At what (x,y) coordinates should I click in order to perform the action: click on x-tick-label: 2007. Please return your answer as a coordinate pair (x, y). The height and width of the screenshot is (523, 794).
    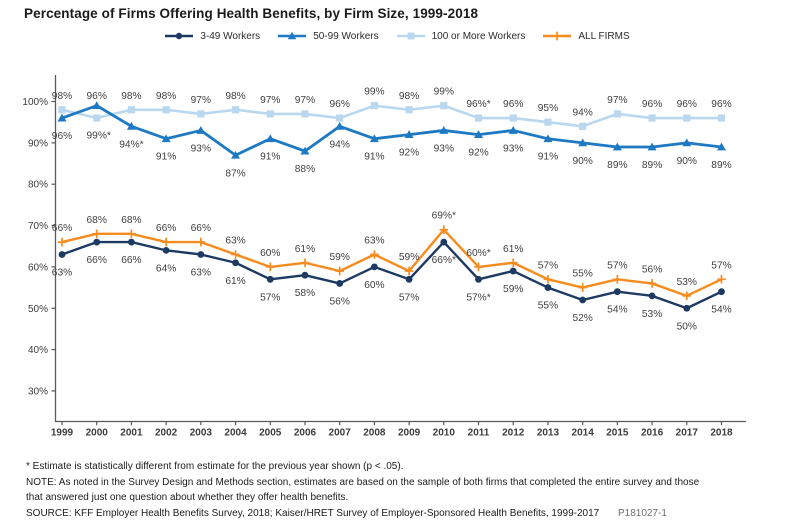
    Looking at the image, I should click on (340, 433).